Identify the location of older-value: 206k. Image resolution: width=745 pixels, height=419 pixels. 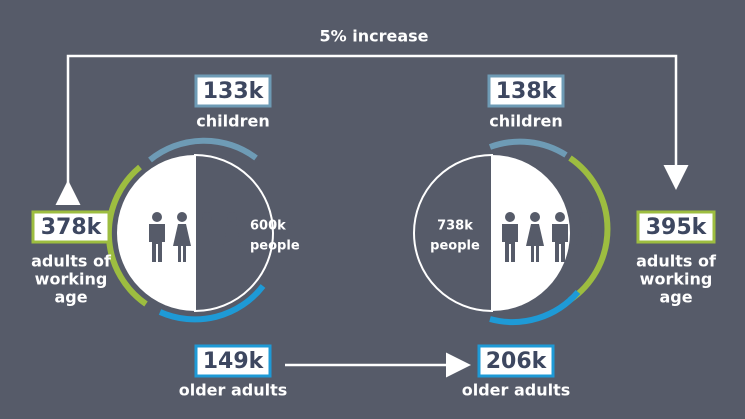
(517, 361).